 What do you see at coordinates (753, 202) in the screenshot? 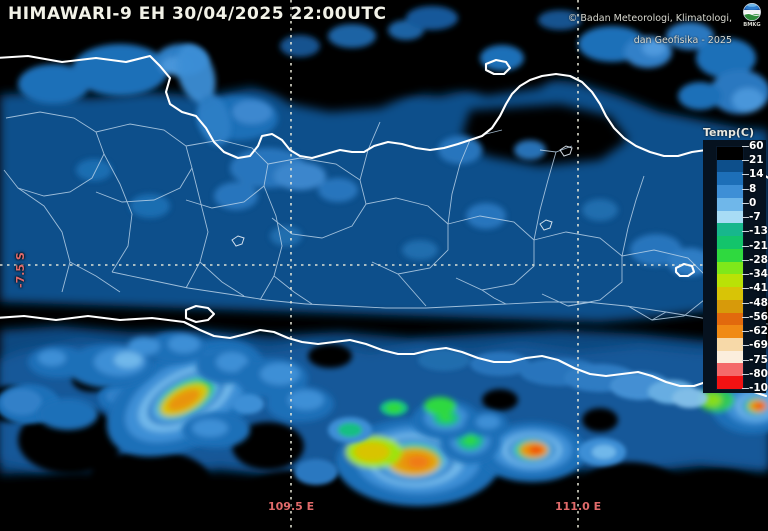
I see `colorbar-label-4: 0` at bounding box center [753, 202].